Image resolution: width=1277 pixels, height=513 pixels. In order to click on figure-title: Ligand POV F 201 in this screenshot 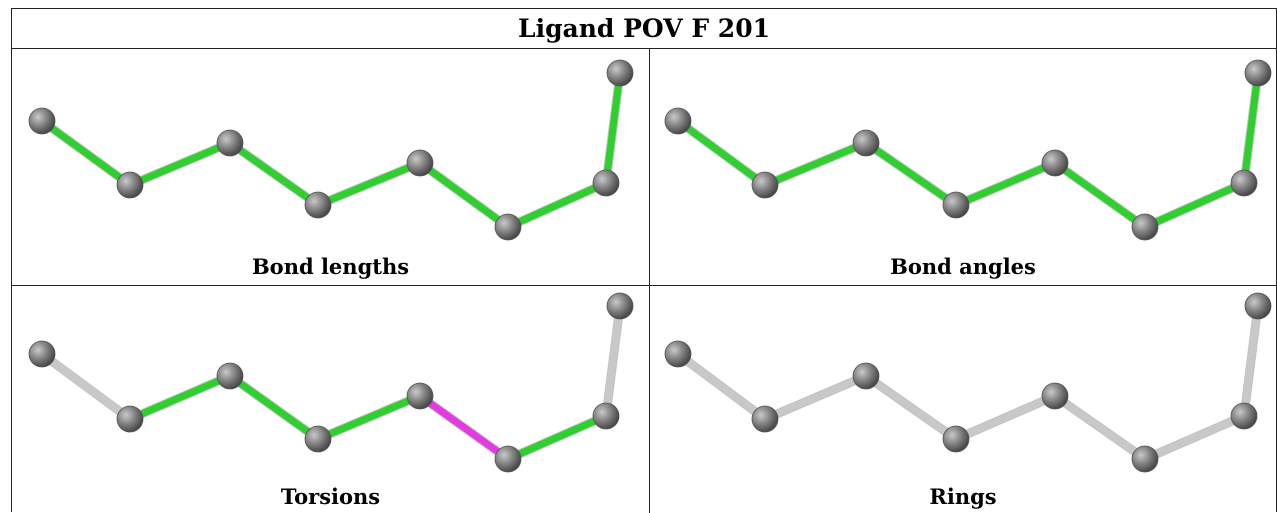, I will do `click(644, 29)`.